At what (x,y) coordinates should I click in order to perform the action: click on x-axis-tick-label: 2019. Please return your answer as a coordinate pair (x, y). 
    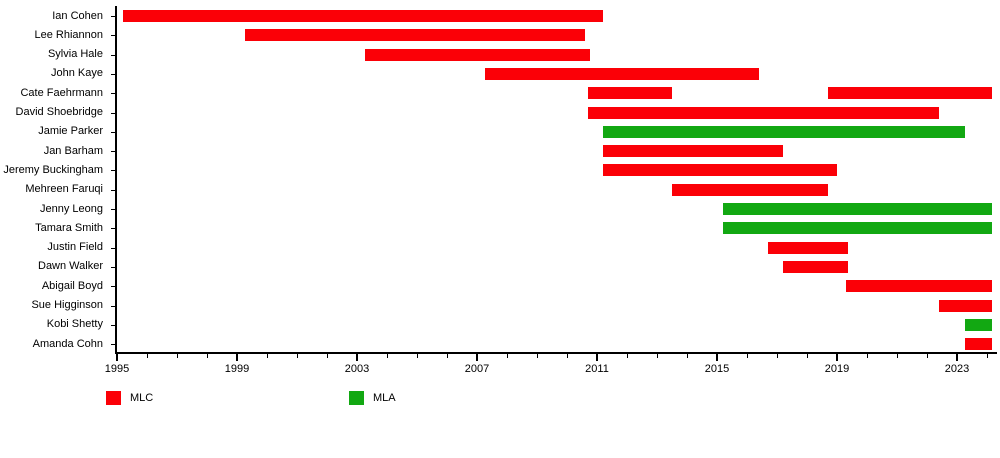
    Looking at the image, I should click on (837, 369).